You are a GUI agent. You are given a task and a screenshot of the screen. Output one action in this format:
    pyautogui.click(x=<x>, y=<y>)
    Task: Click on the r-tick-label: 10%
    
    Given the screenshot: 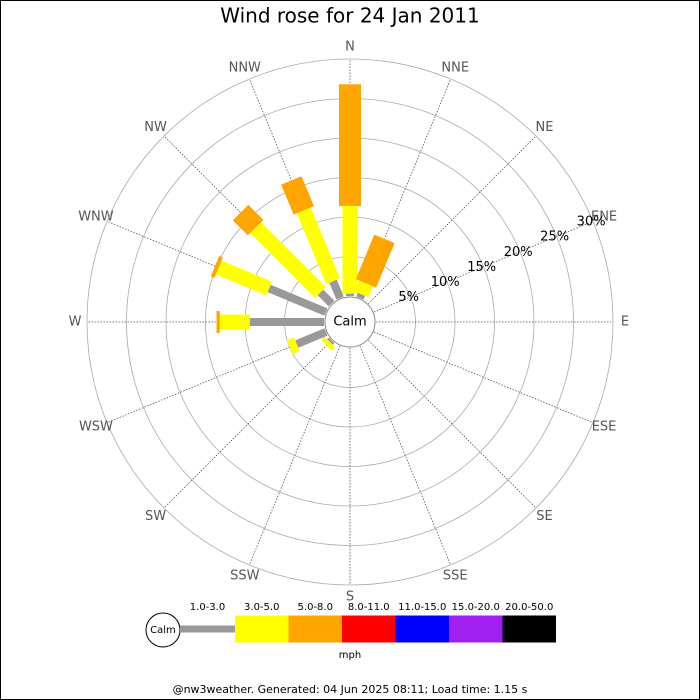 What is the action you would take?
    pyautogui.click(x=445, y=282)
    